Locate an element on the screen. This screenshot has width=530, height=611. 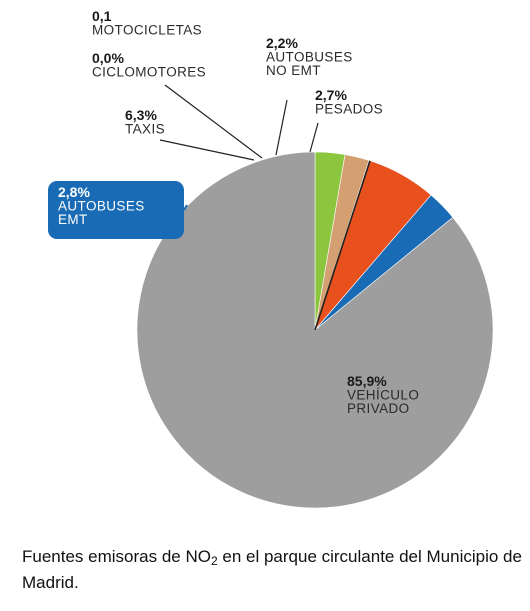
slice-value-label: 0,0% is located at coordinates (108, 58).